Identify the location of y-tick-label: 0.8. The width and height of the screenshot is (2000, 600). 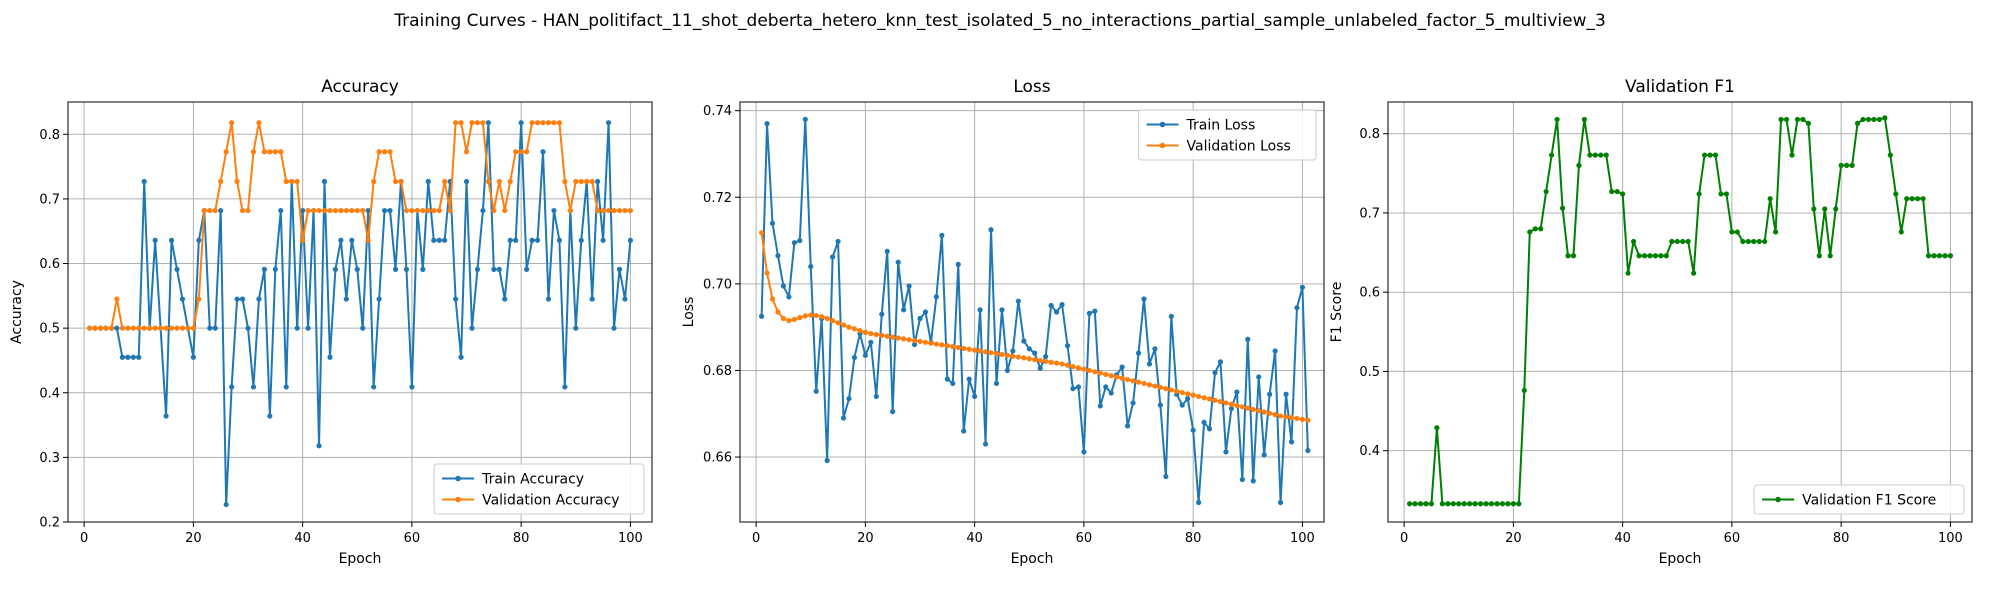
(1369, 134).